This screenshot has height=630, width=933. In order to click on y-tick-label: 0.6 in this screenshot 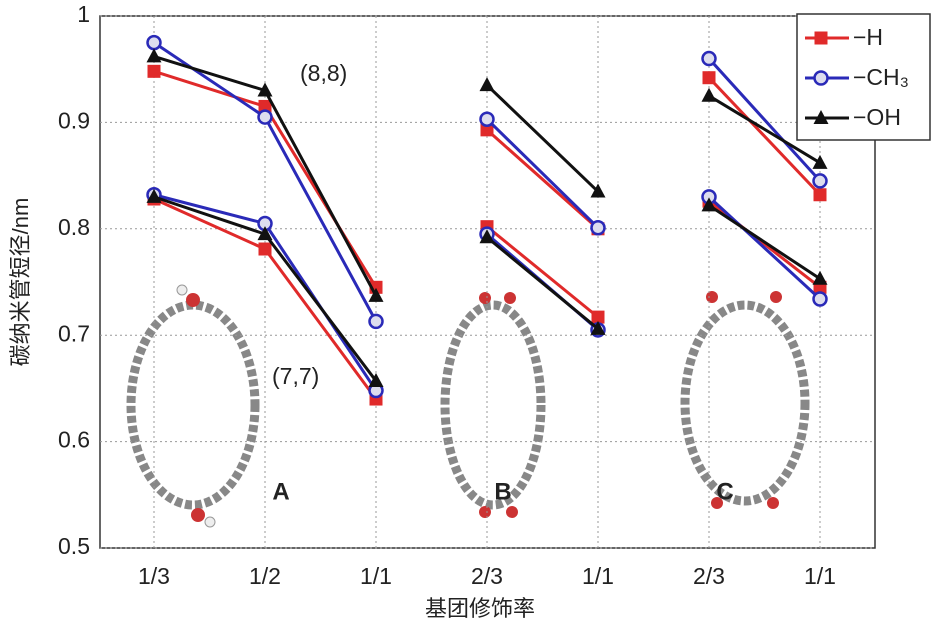, I will do `click(74, 440)`.